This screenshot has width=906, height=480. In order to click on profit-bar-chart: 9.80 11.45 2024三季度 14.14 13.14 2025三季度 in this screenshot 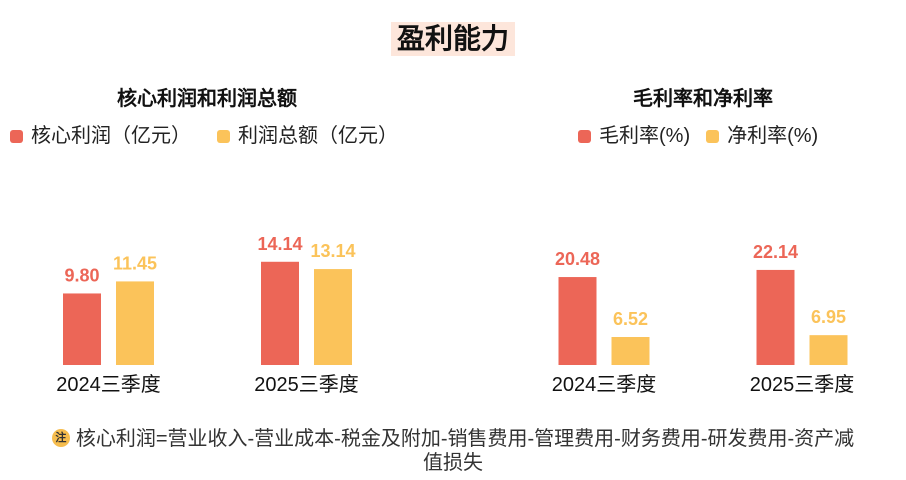, I will do `click(207, 315)`.